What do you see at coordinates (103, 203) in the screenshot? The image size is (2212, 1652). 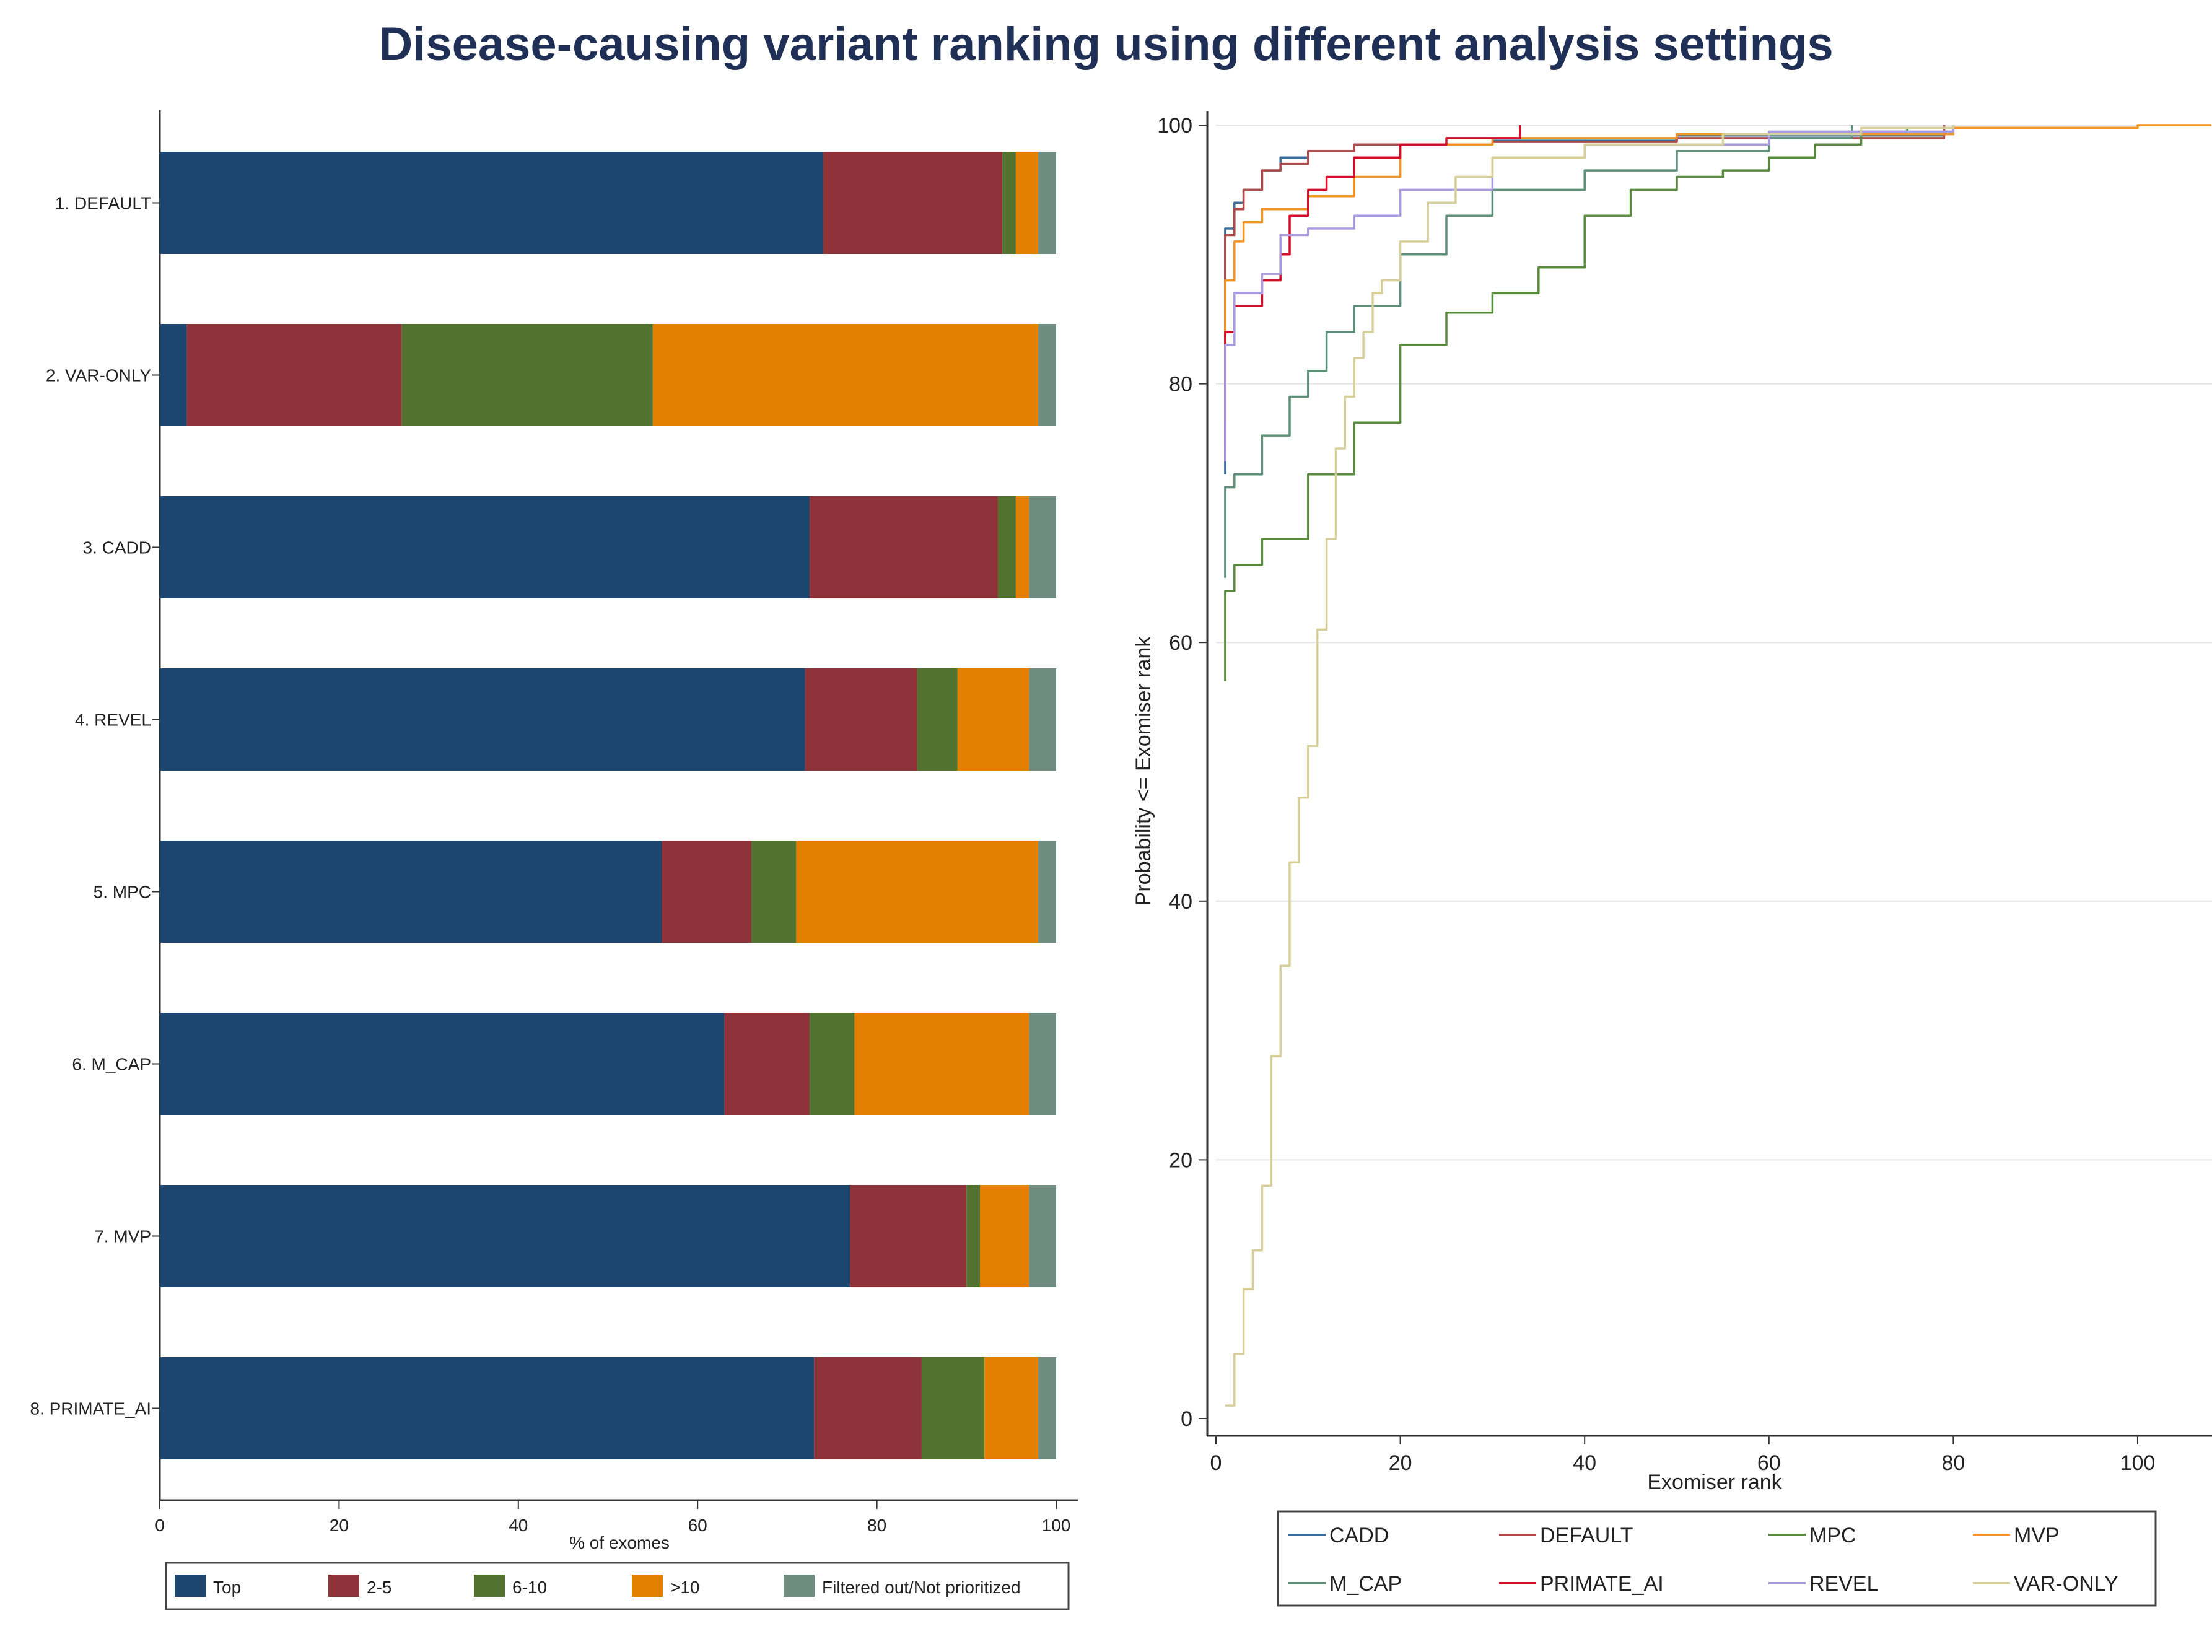 I see `bar-category-label: 1. DEFAULT` at bounding box center [103, 203].